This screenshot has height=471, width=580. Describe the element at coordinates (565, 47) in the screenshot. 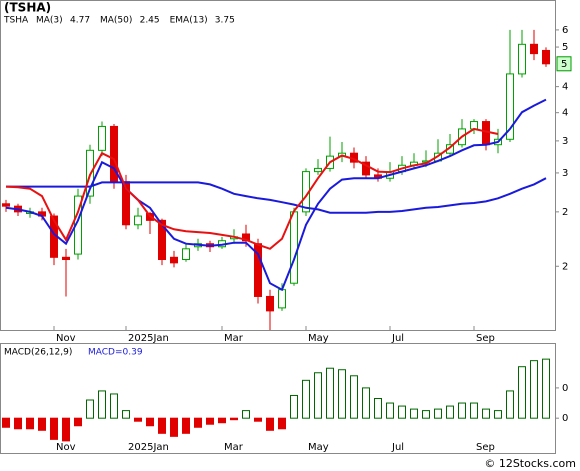

I see `y-tick-label: 5` at that location.